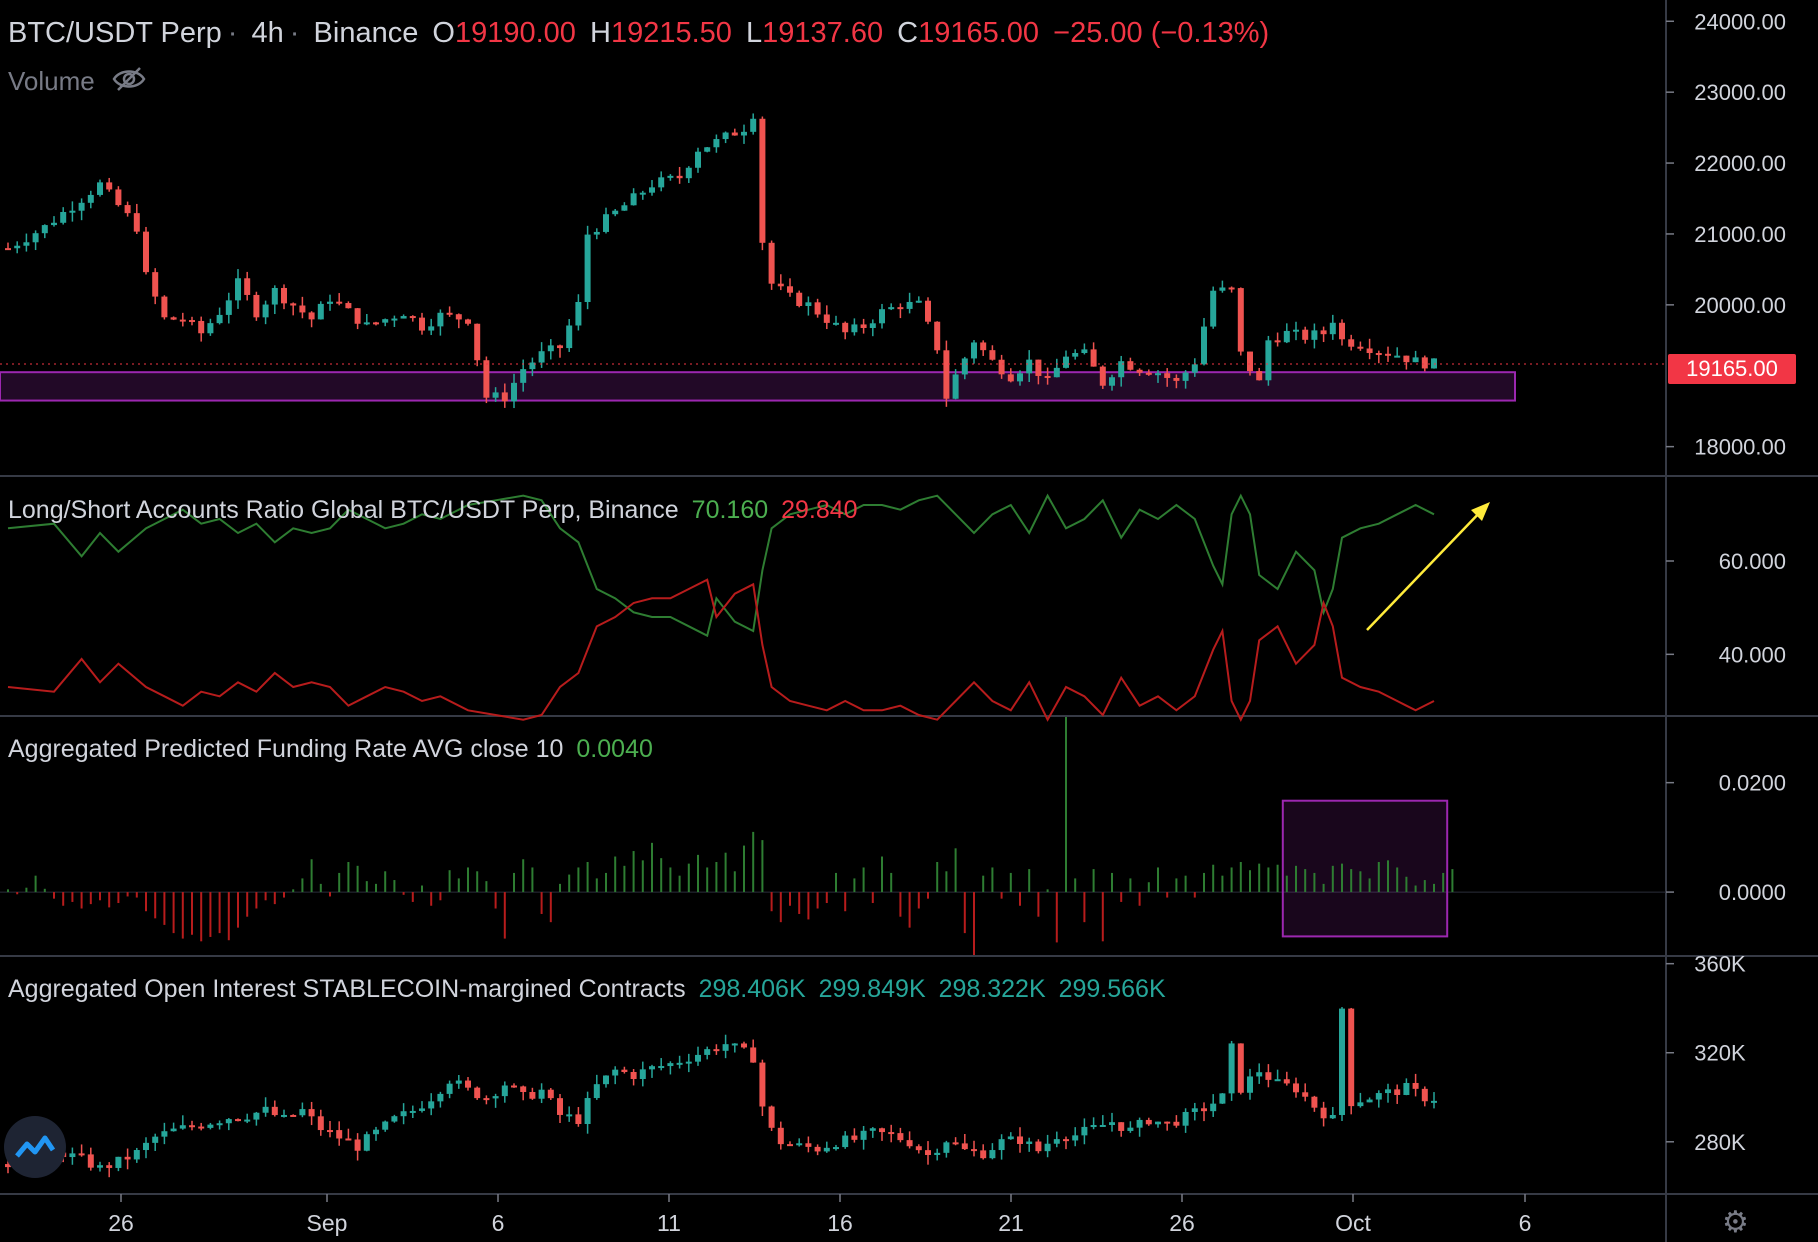 This screenshot has width=1818, height=1242. I want to click on symbol-name: BTC/USDT Perp, so click(115, 33).